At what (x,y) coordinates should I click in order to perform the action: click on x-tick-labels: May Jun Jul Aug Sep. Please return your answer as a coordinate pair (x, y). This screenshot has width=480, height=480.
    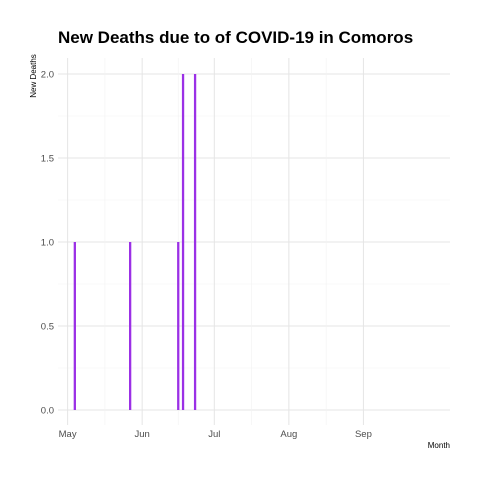
    Looking at the image, I should click on (215, 434).